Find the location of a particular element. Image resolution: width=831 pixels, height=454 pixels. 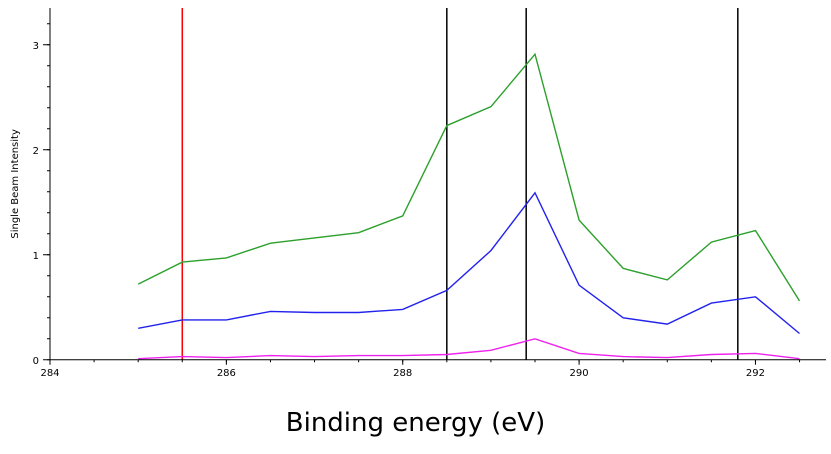

x-tick-label: 288 is located at coordinates (402, 373).